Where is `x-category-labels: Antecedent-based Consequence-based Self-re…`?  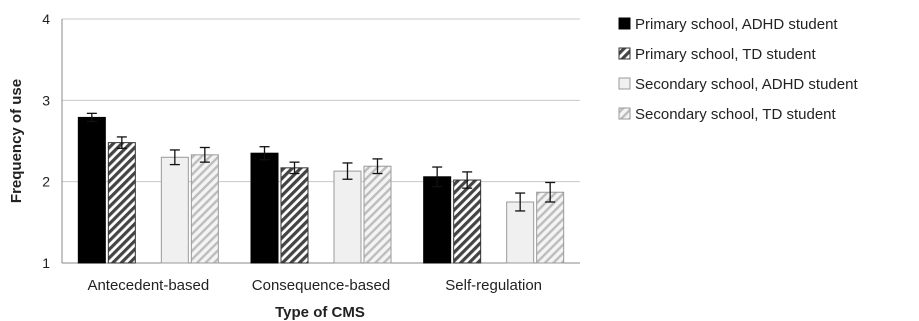
x-category-labels: Antecedent-based Consequence-based Self-re… is located at coordinates (314, 285).